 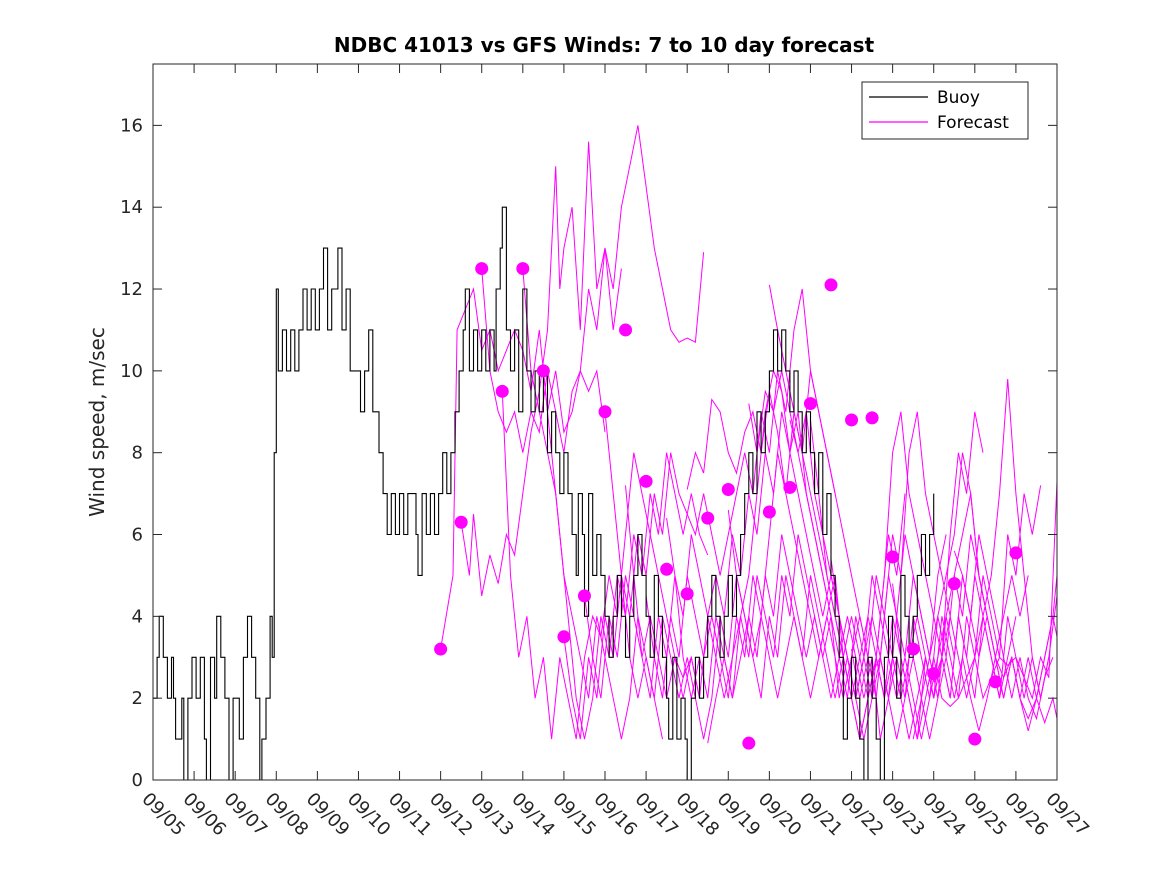 I want to click on legend-box, so click(x=945, y=110).